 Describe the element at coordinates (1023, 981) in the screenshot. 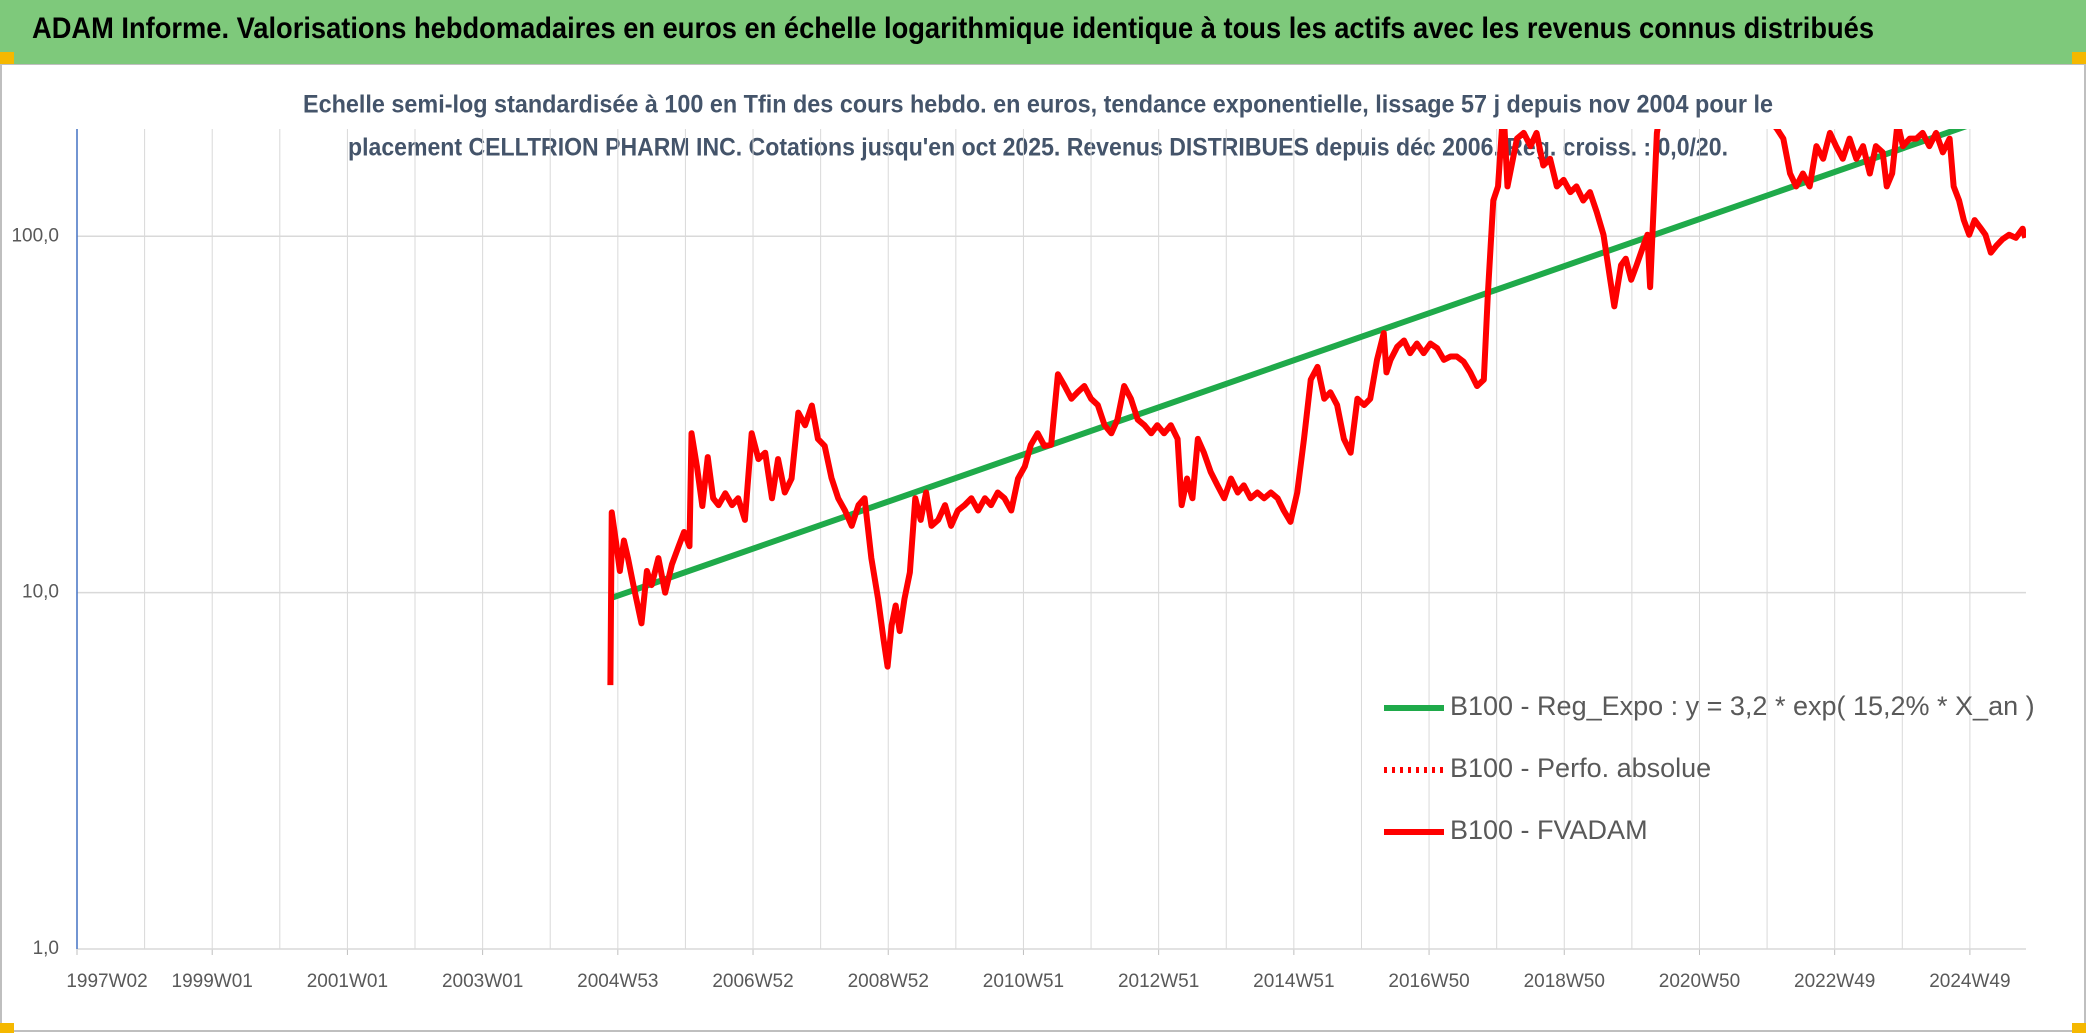

I see `x-tick-label: 2010W51` at that location.